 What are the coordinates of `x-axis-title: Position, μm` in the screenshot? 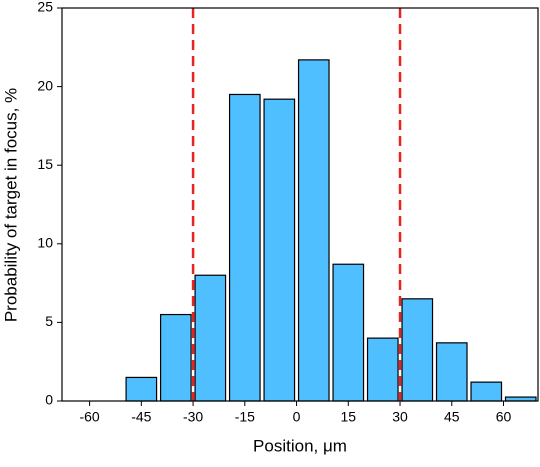 It's located at (300, 445).